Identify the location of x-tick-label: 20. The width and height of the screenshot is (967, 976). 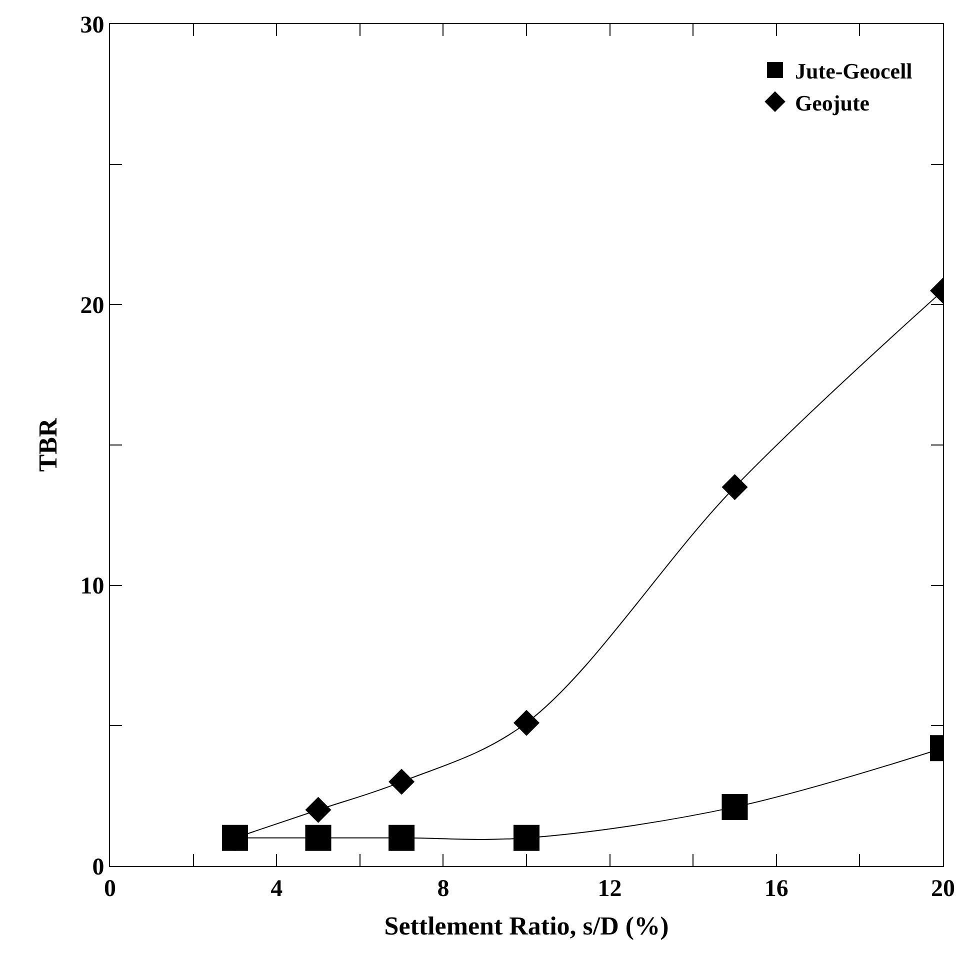
(943, 889).